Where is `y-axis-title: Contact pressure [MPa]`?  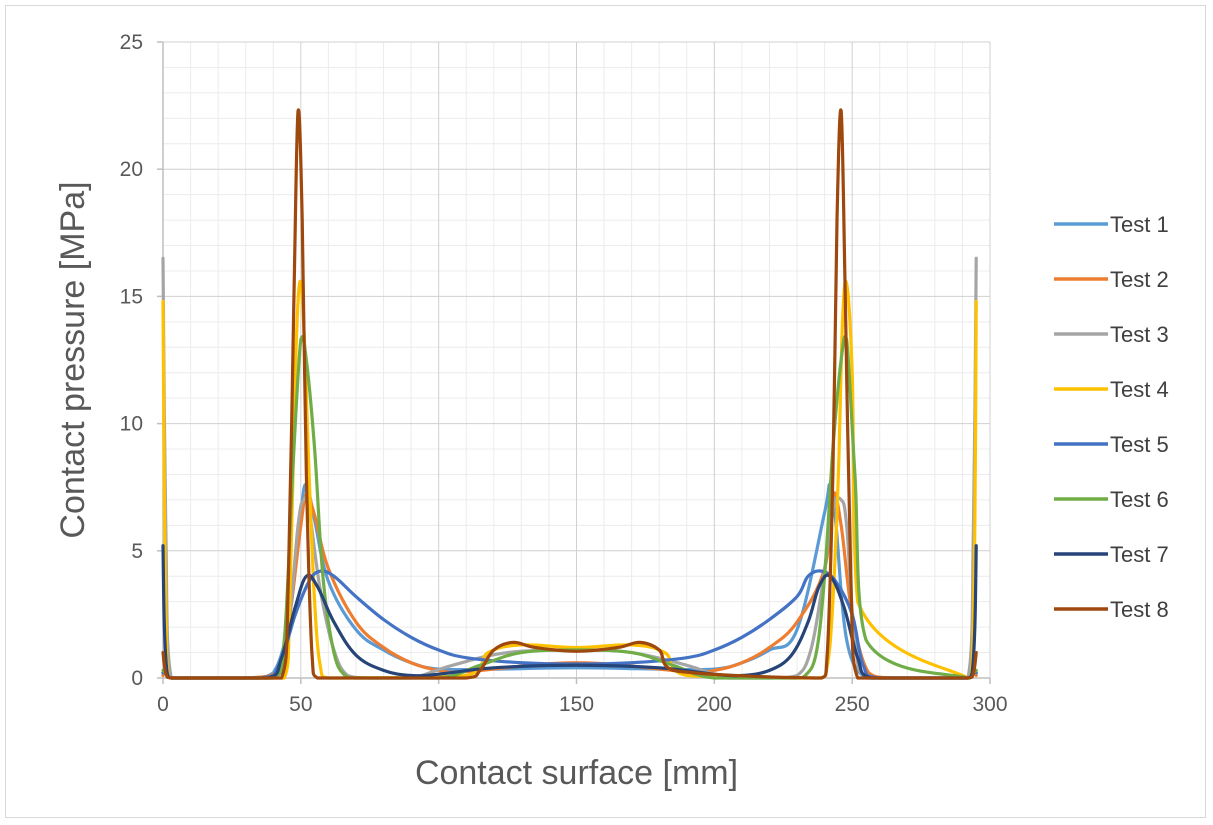
y-axis-title: Contact pressure [MPa] is located at coordinates (73, 359).